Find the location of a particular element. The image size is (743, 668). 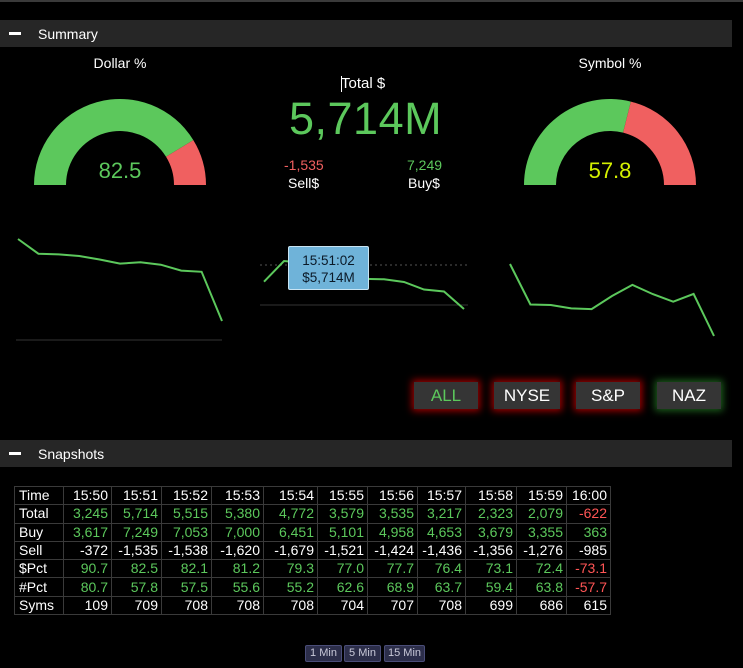

top-divider is located at coordinates (371, 1).